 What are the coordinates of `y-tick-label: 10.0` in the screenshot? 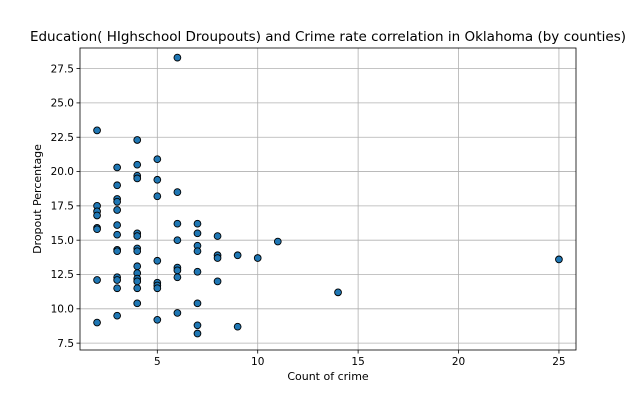 It's located at (62, 310).